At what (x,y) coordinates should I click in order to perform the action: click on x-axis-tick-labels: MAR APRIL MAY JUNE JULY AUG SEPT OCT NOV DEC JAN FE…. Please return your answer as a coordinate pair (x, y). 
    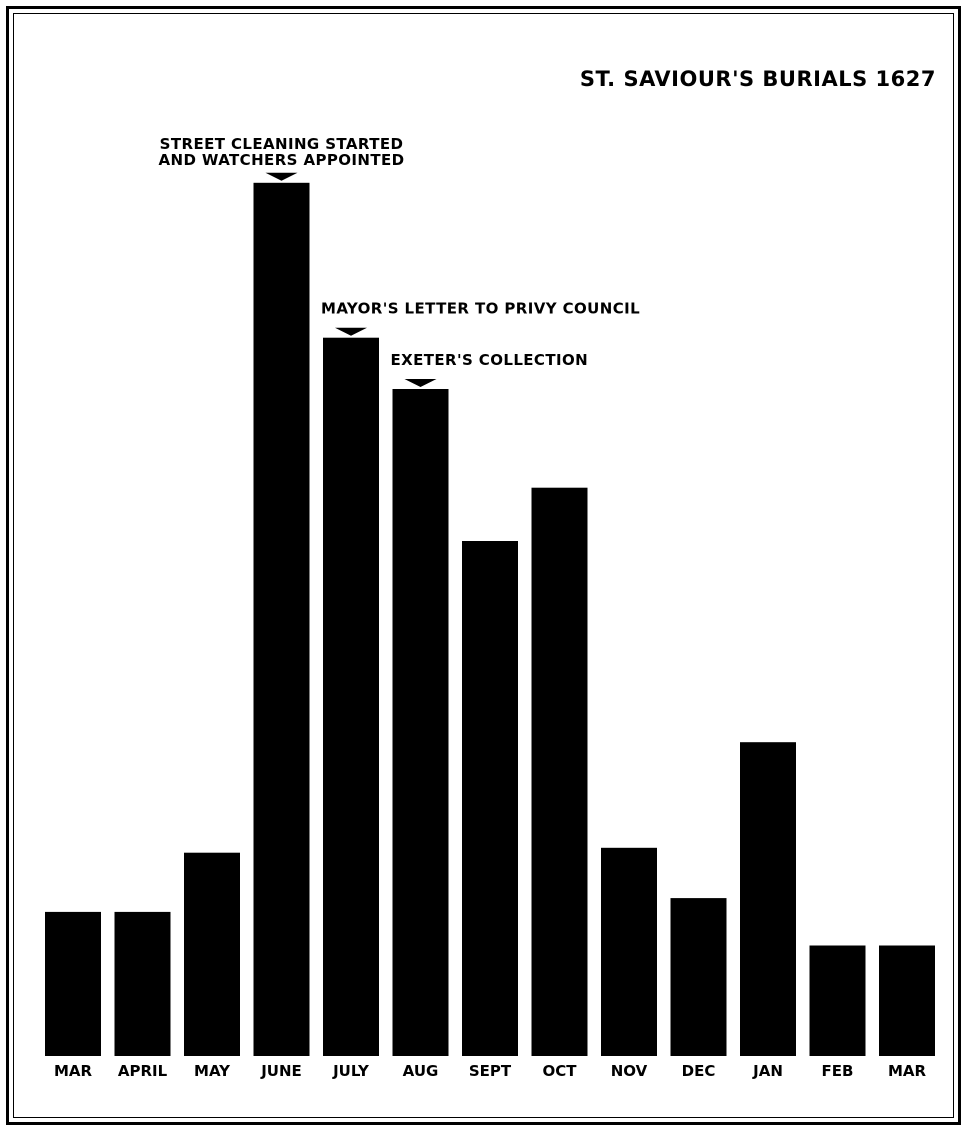
    Looking at the image, I should click on (490, 1071).